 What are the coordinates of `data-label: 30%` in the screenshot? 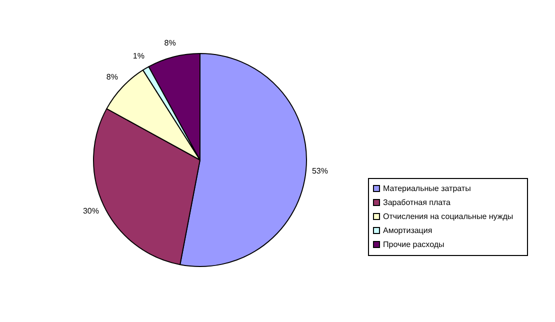 It's located at (90, 211).